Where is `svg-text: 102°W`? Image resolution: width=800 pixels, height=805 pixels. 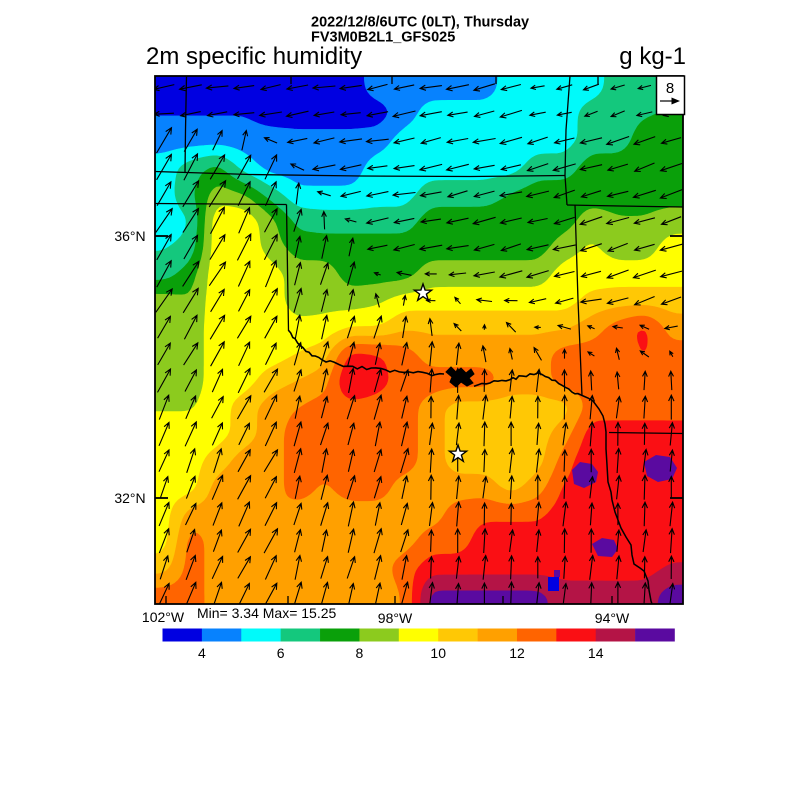
svg-text: 102°W is located at coordinates (163, 617).